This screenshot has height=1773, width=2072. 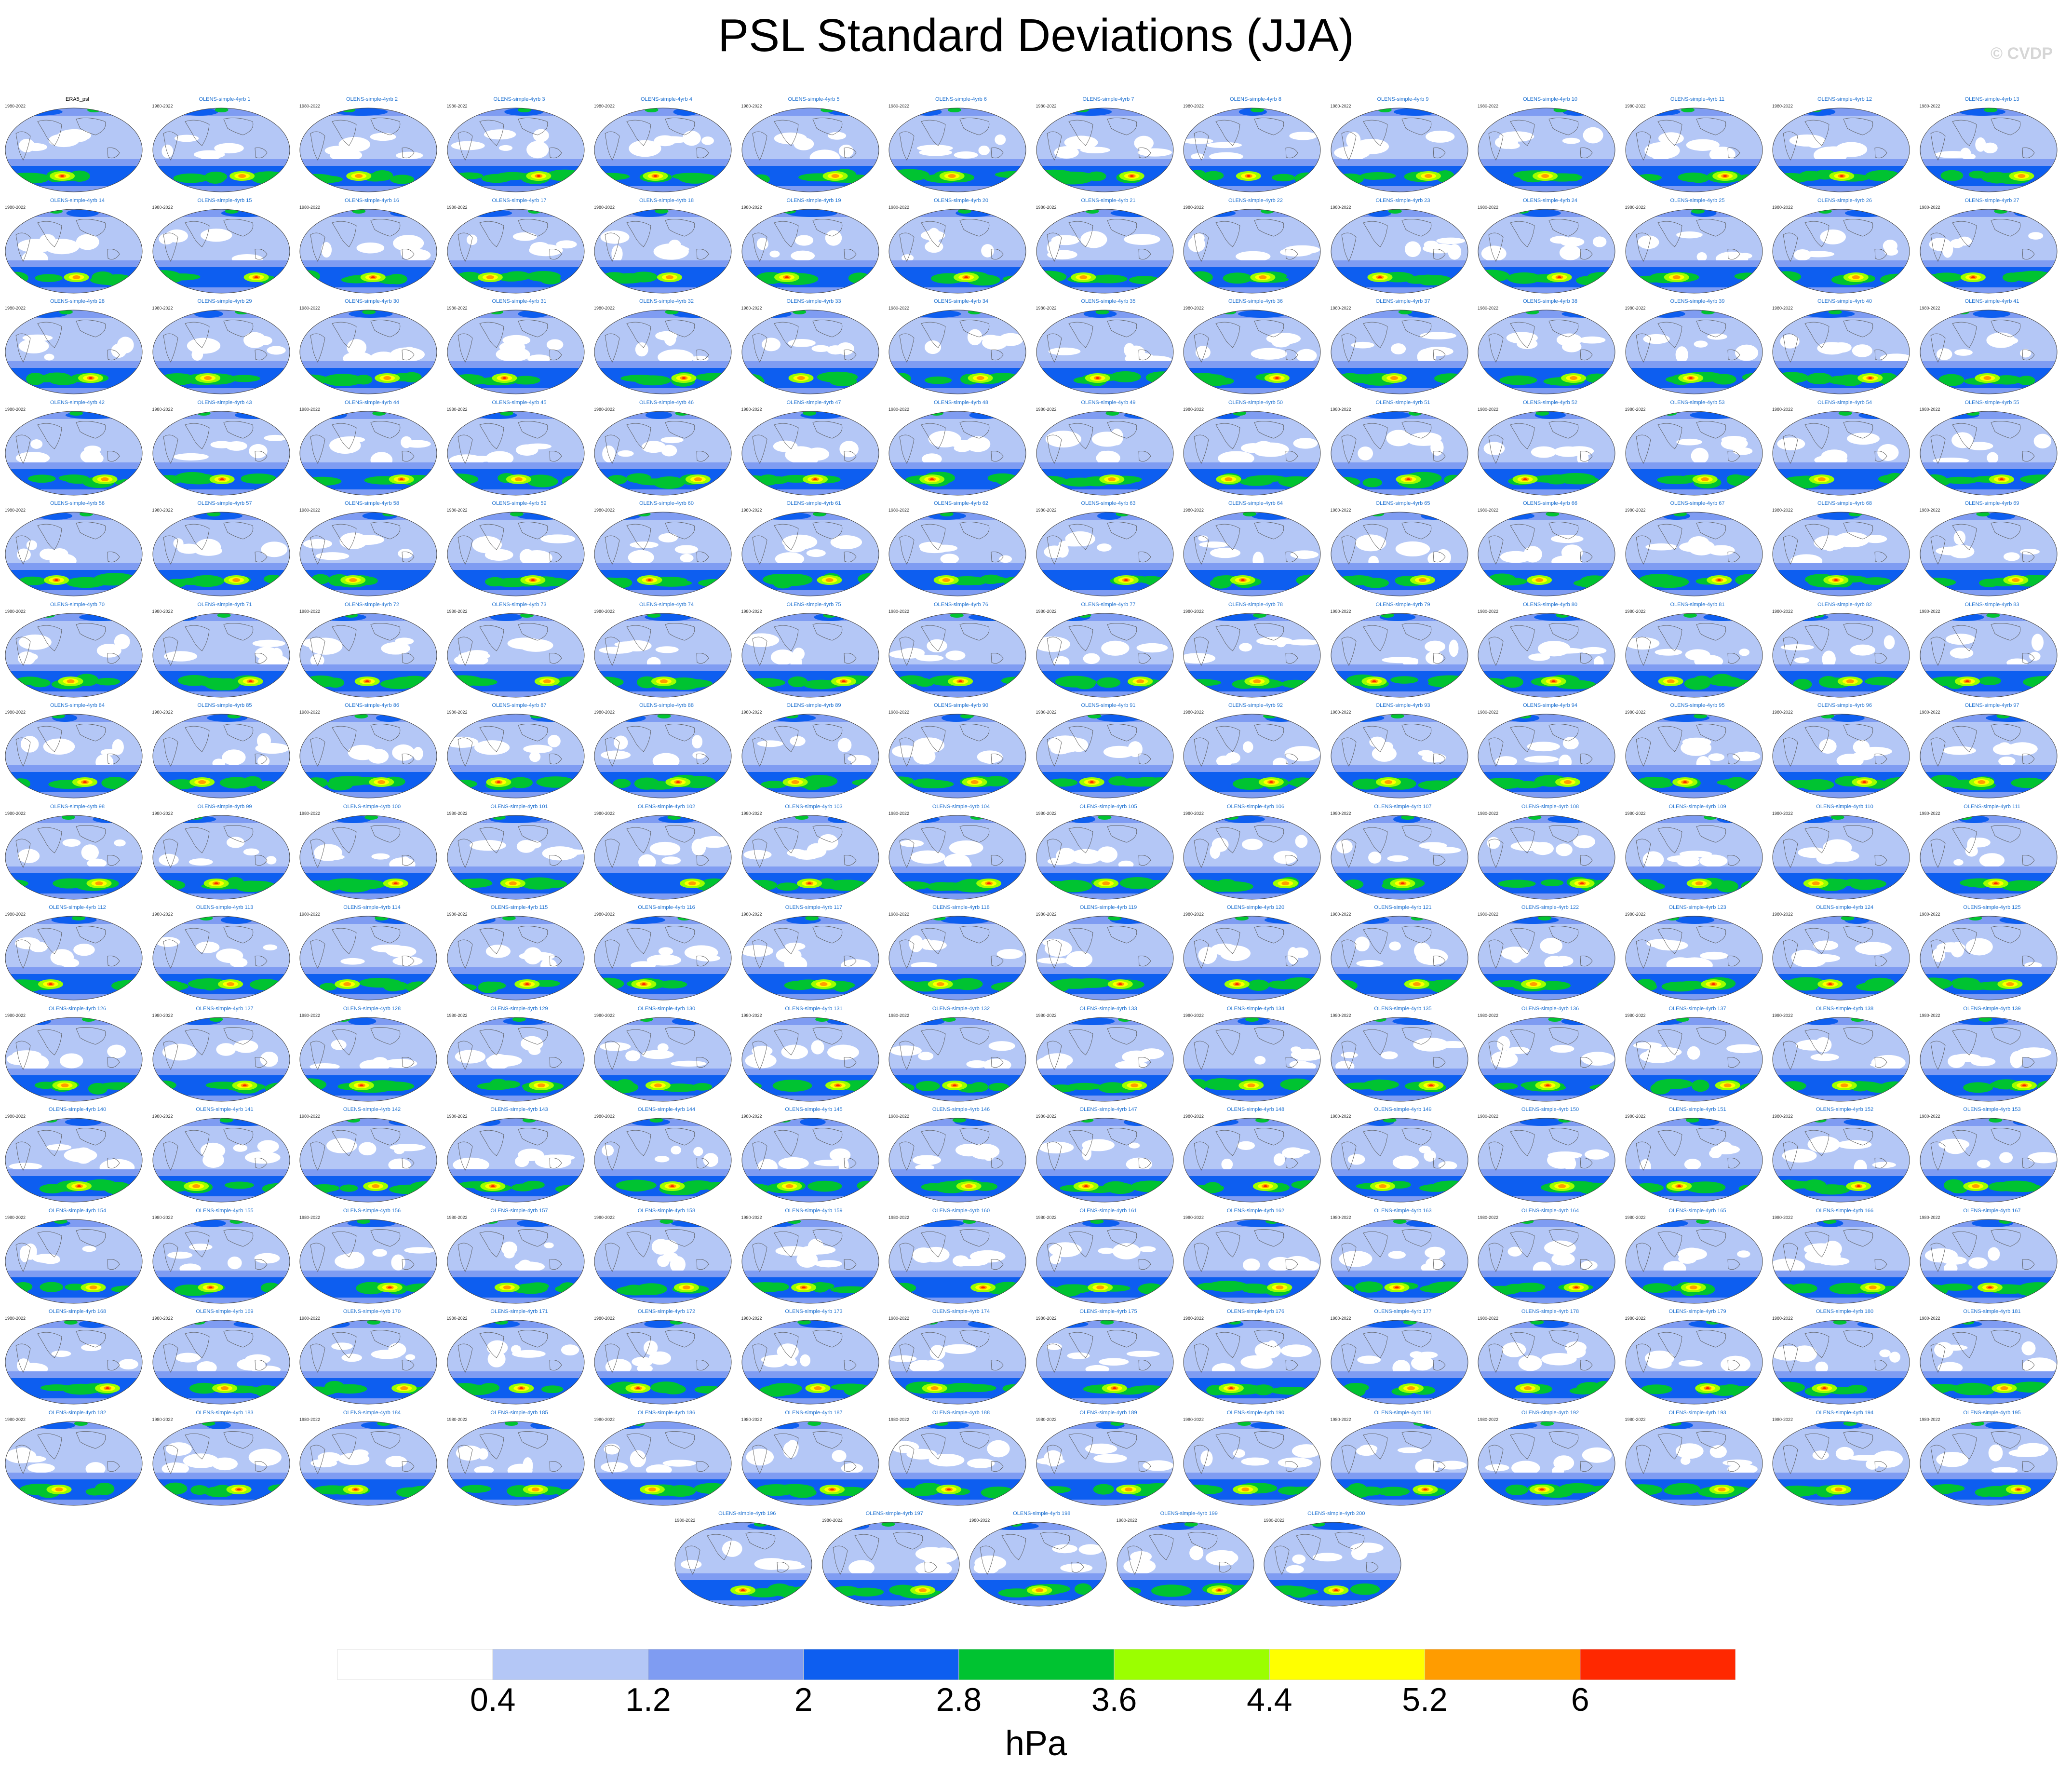 I want to click on panel-title: OLENS-simple-4yrb 148, so click(x=1255, y=1109).